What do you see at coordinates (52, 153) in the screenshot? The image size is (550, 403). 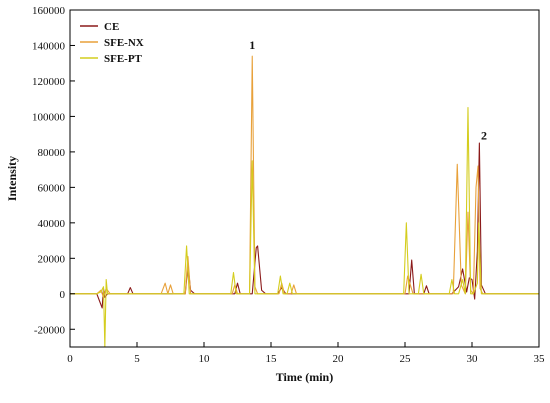 I see `y-tick-label: 80000` at bounding box center [52, 153].